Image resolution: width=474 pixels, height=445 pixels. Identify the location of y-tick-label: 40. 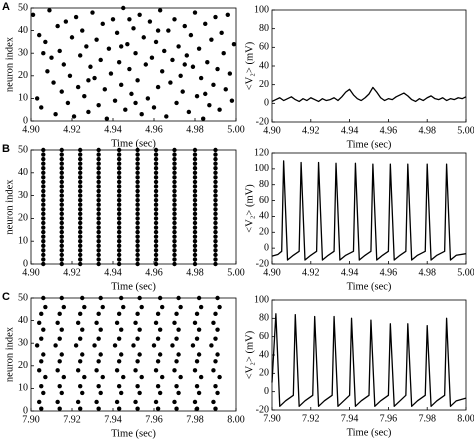
(264, 65).